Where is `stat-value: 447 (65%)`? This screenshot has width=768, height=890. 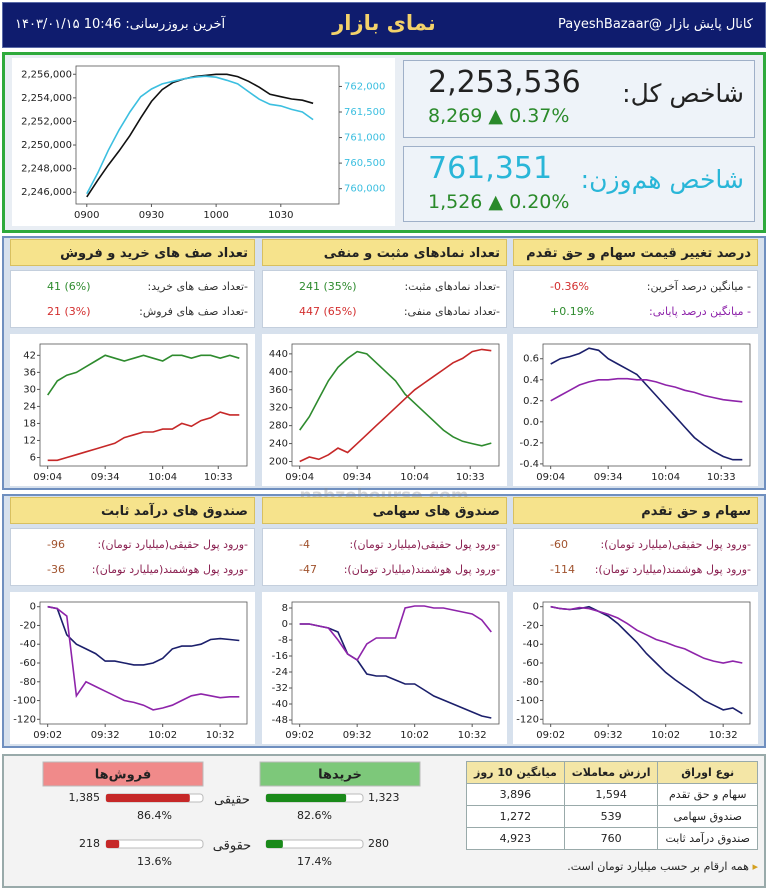 stat-value: 447 (65%) is located at coordinates (328, 311).